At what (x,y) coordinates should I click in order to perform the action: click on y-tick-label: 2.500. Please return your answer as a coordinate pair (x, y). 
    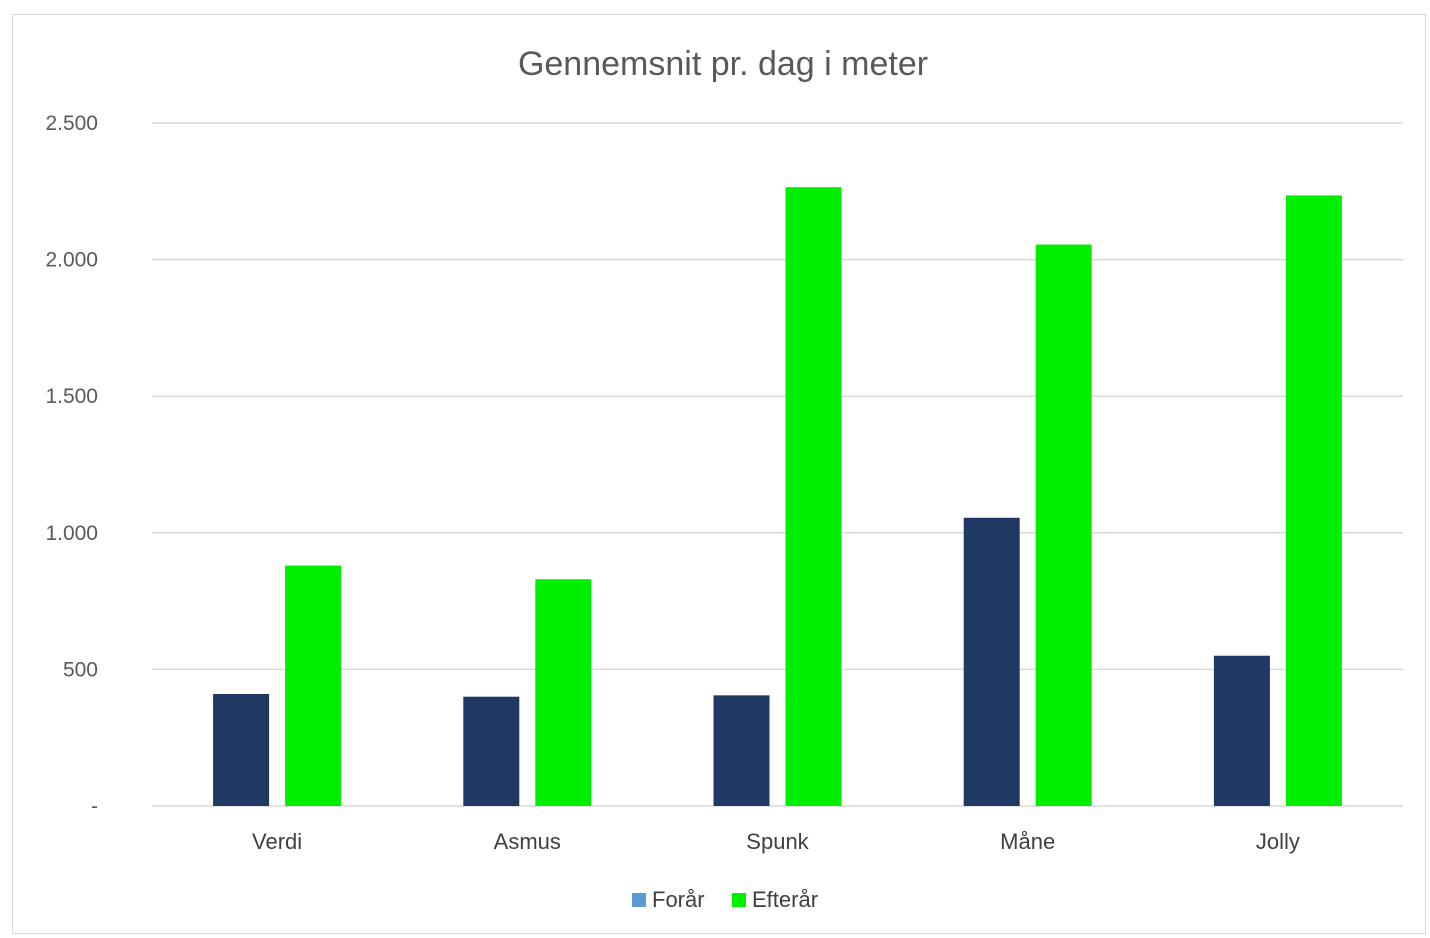
    Looking at the image, I should click on (71, 123).